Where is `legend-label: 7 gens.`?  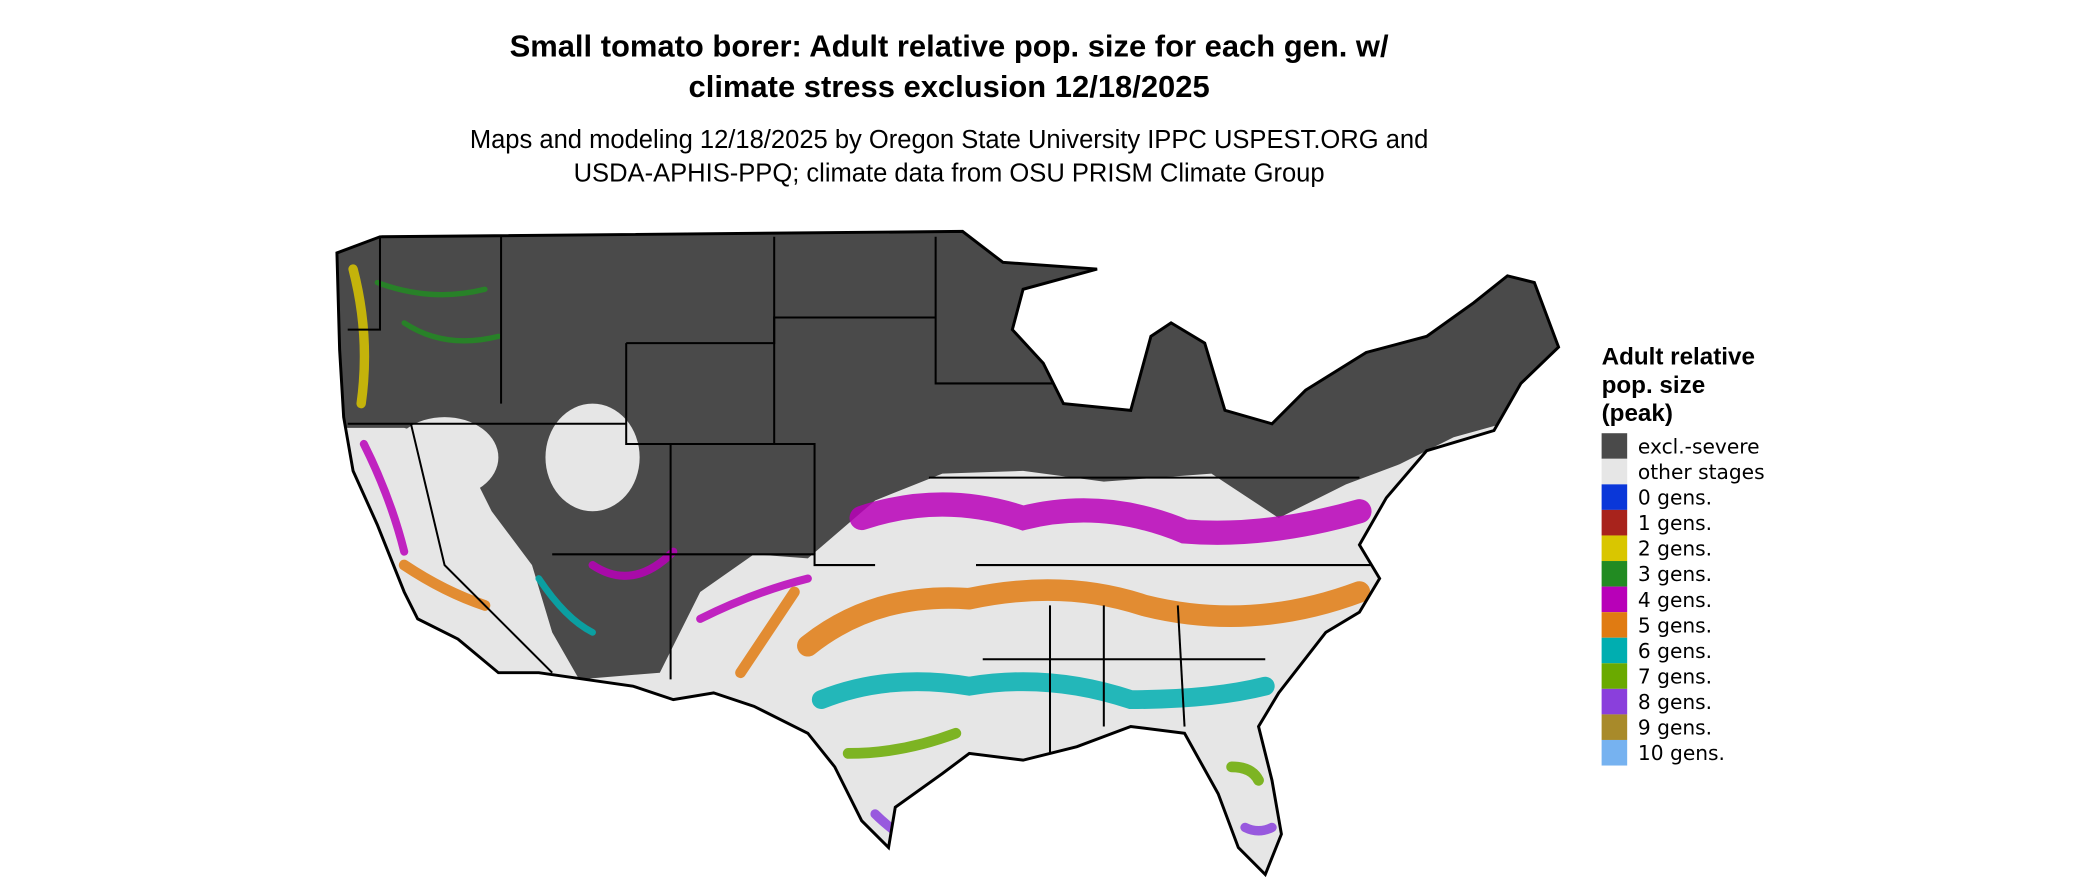 legend-label: 7 gens. is located at coordinates (1675, 676).